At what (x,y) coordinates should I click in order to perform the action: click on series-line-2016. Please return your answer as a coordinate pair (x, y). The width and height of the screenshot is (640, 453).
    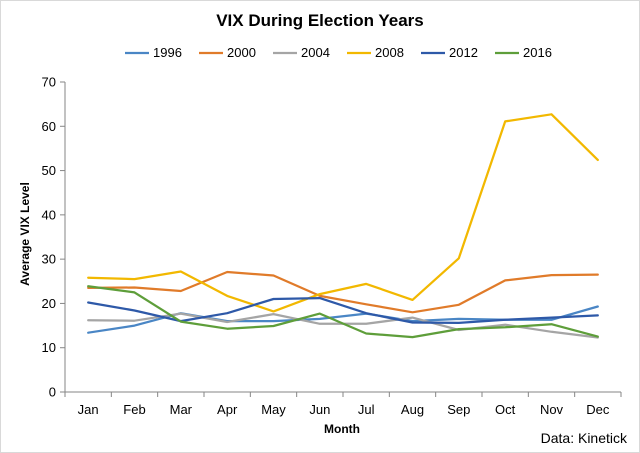
    Looking at the image, I should click on (343, 312).